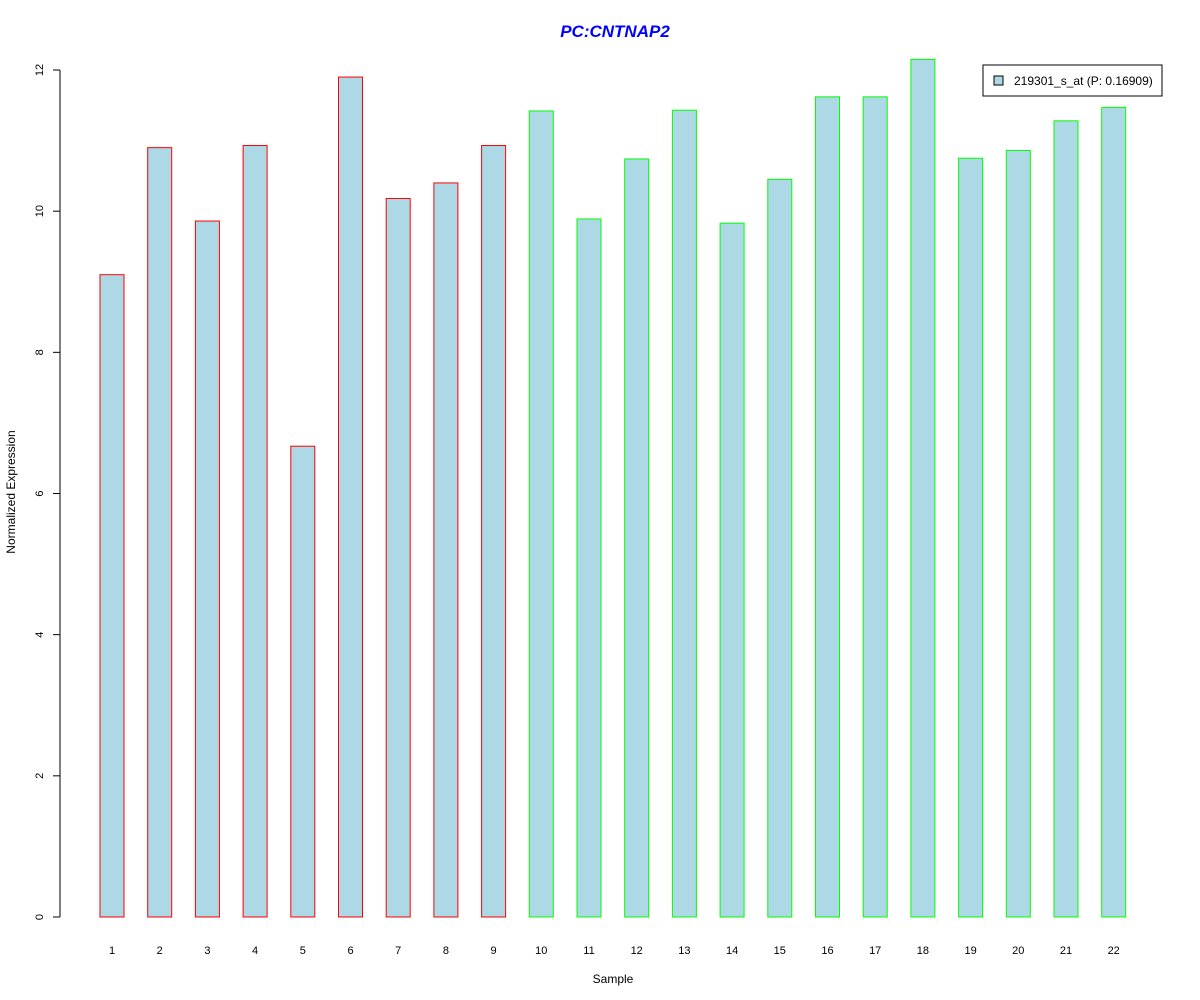 This screenshot has width=1200, height=1000. Describe the element at coordinates (827, 951) in the screenshot. I see `x-tick-label-16: 16` at that location.